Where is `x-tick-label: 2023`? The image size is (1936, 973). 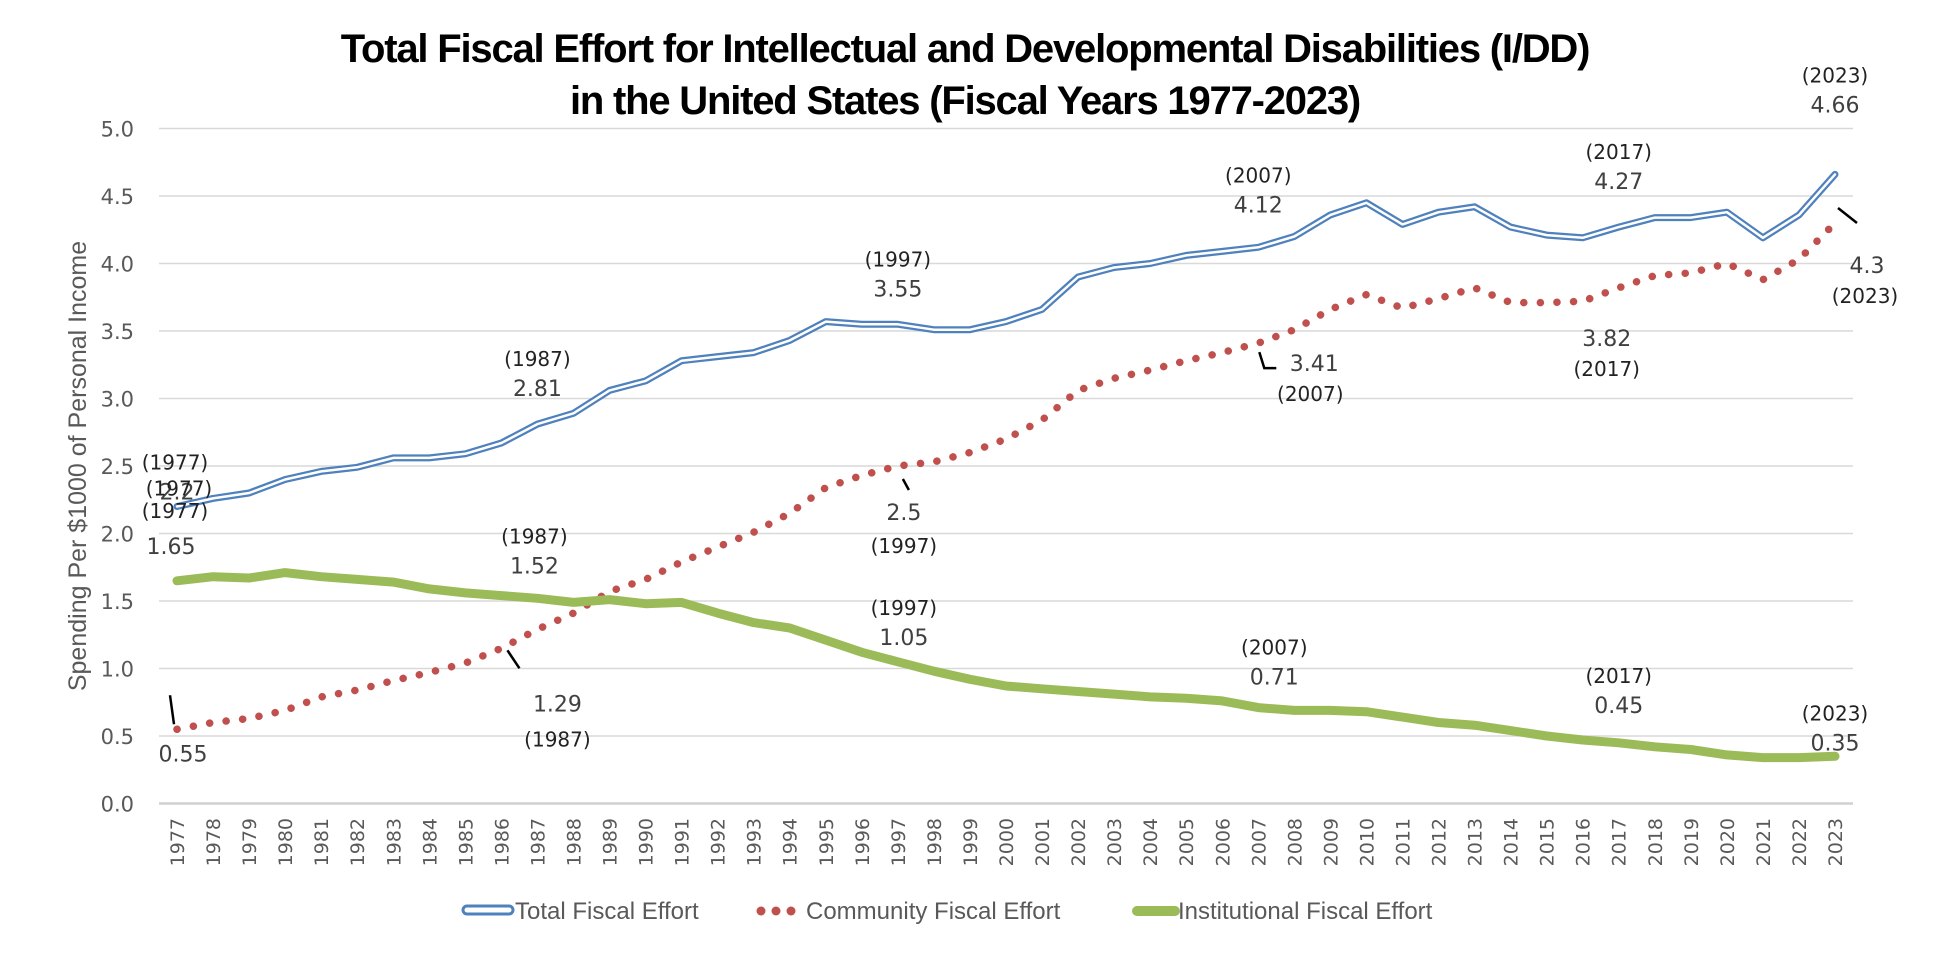
x-tick-label: 2023 is located at coordinates (1836, 842).